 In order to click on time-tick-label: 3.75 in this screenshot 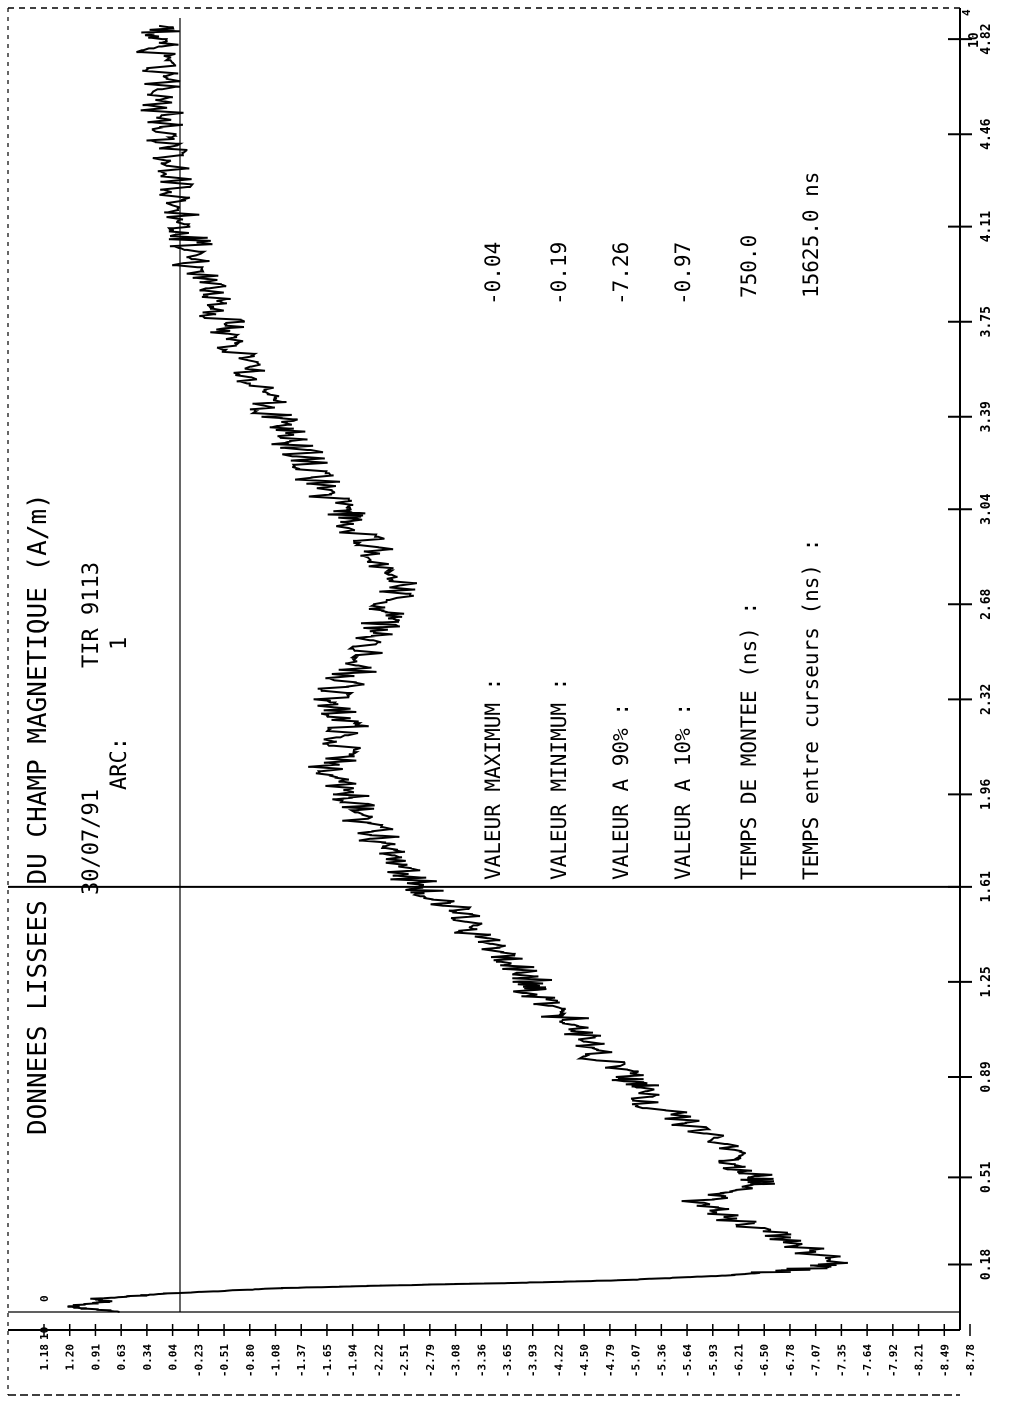, I will do `click(986, 321)`.